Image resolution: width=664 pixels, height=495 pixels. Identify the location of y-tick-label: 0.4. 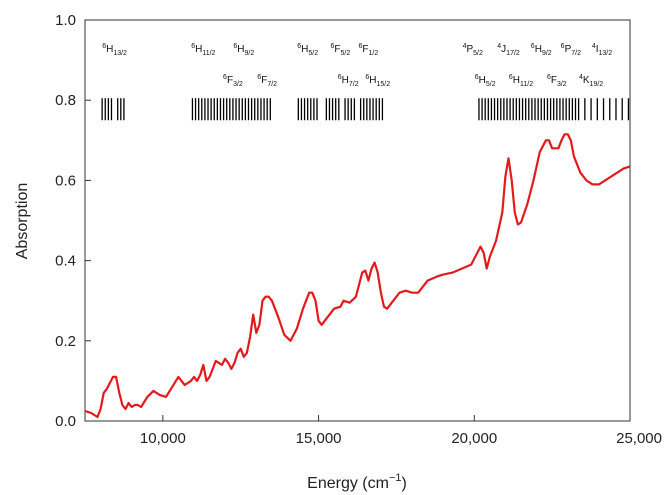
(65, 261).